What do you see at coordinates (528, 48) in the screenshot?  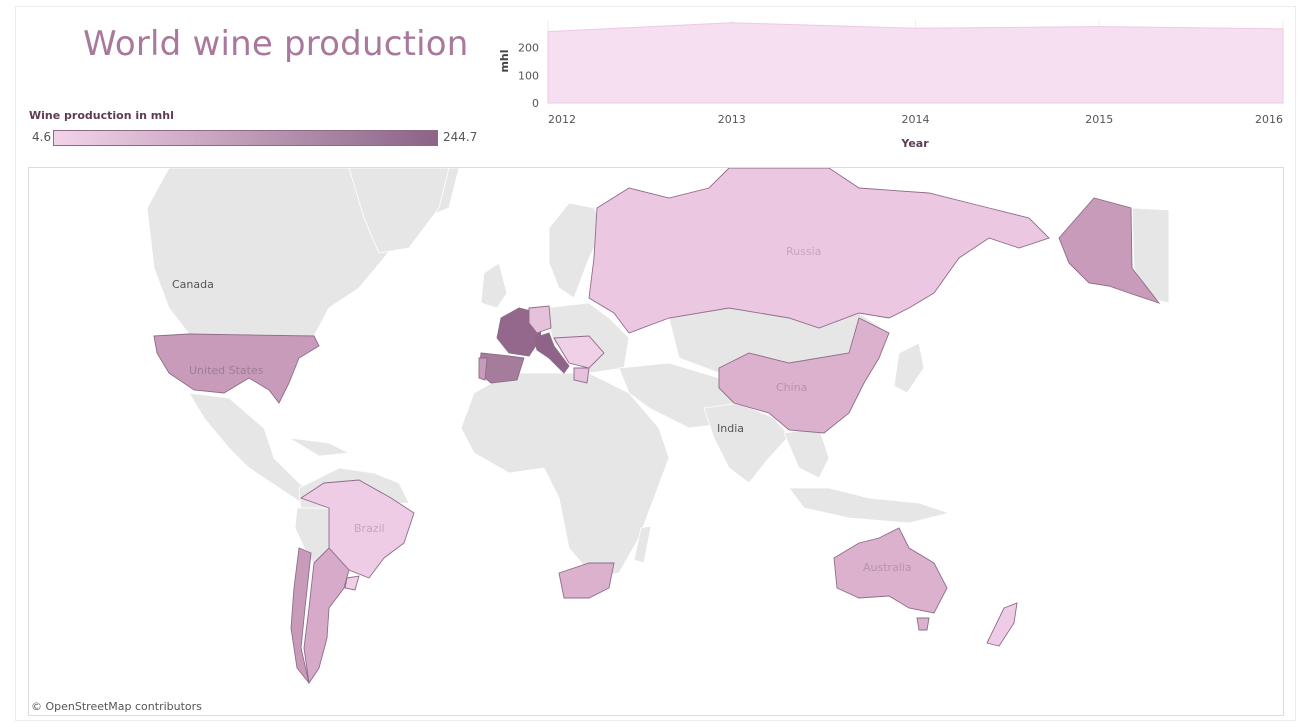 I see `y-tick-label: 200` at bounding box center [528, 48].